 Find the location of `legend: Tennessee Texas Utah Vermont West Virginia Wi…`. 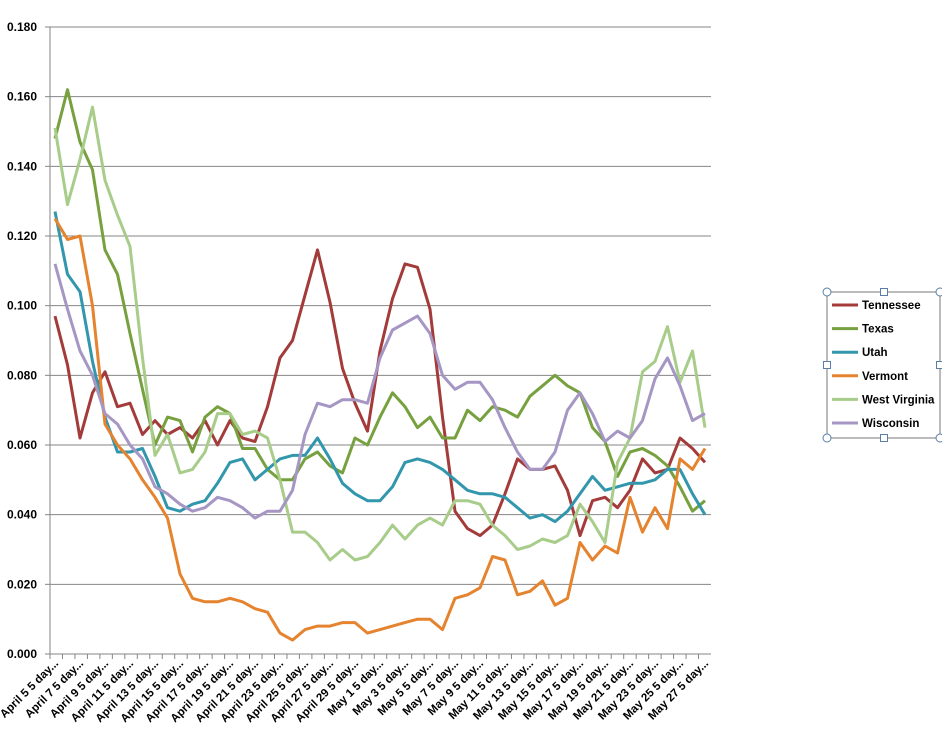

legend: Tennessee Texas Utah Vermont West Virginia Wi… is located at coordinates (882, 365).